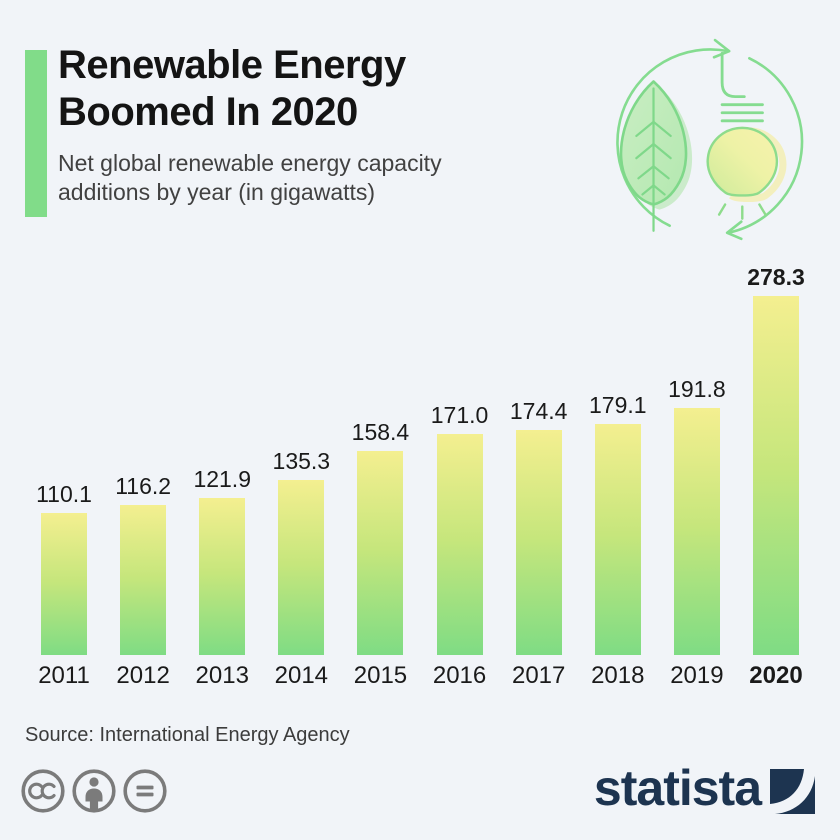 The width and height of the screenshot is (840, 840). Describe the element at coordinates (64, 494) in the screenshot. I see `bar-value-label: 110.1` at that location.